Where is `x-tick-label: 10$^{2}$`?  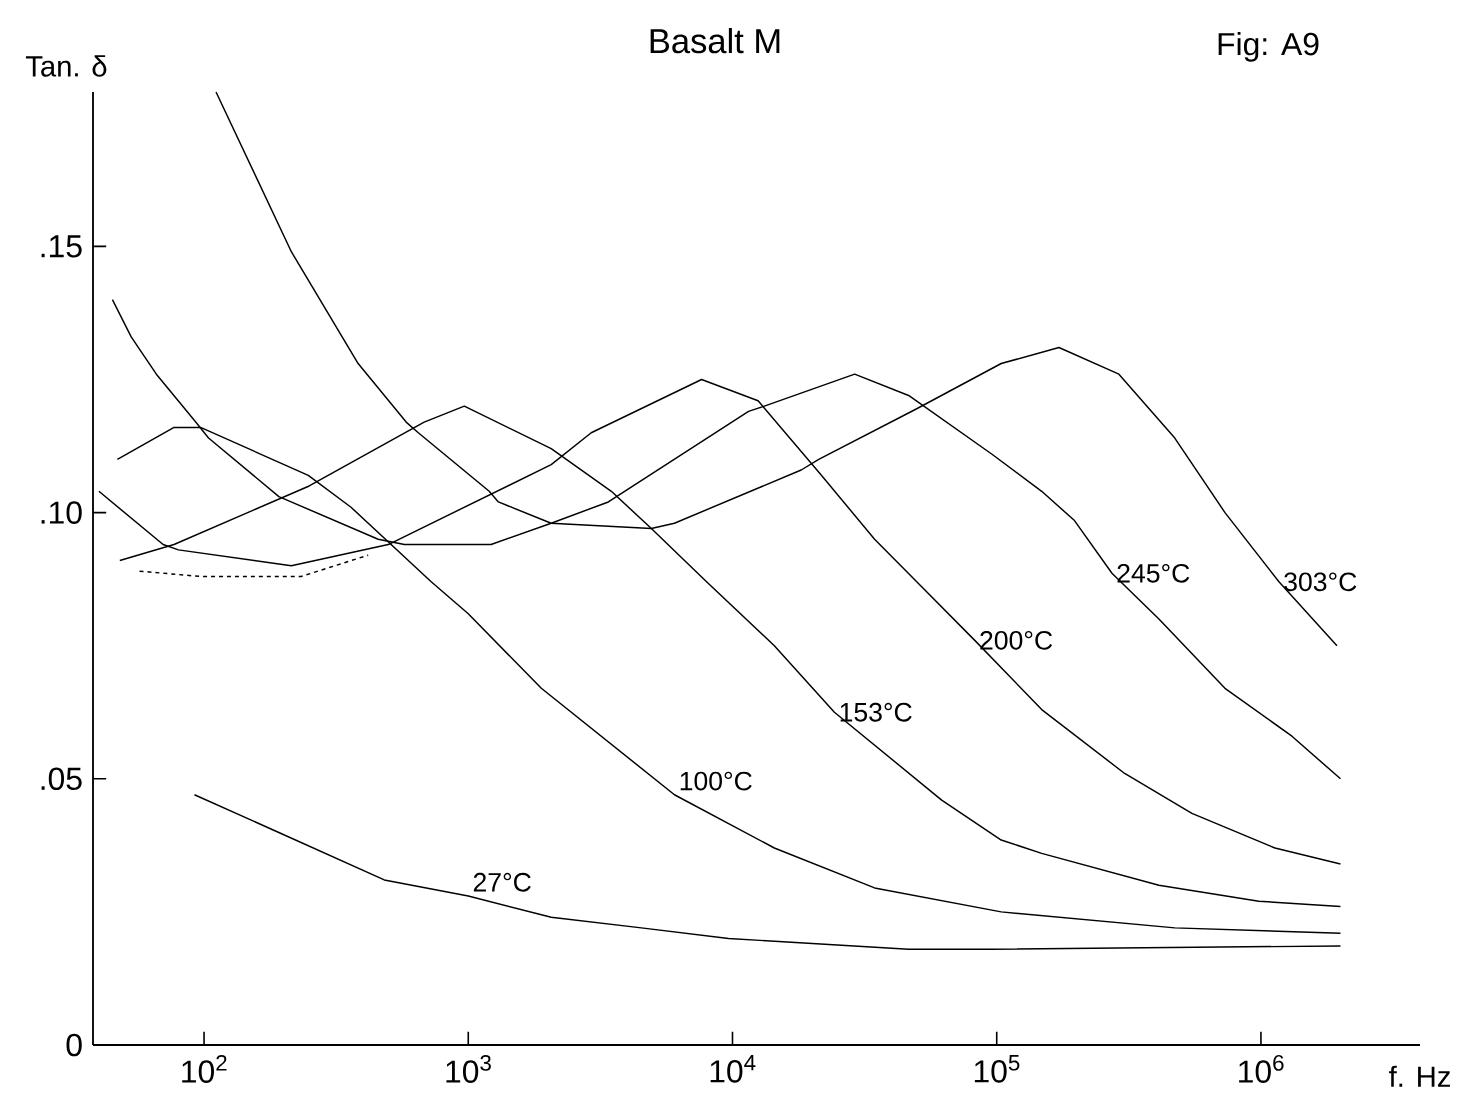 x-tick-label: 10$^{2}$ is located at coordinates (204, 1069).